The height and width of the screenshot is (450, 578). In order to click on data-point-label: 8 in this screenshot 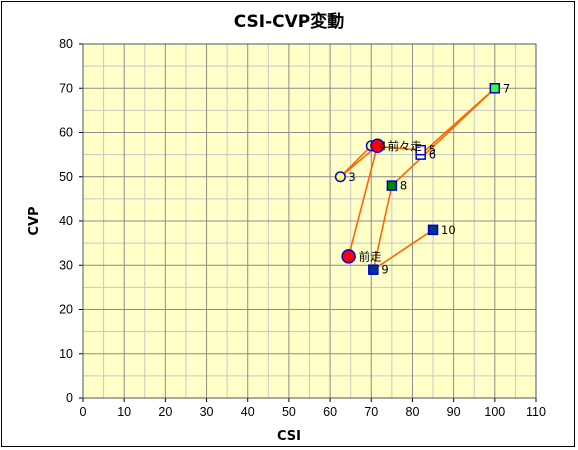, I will do `click(403, 186)`.